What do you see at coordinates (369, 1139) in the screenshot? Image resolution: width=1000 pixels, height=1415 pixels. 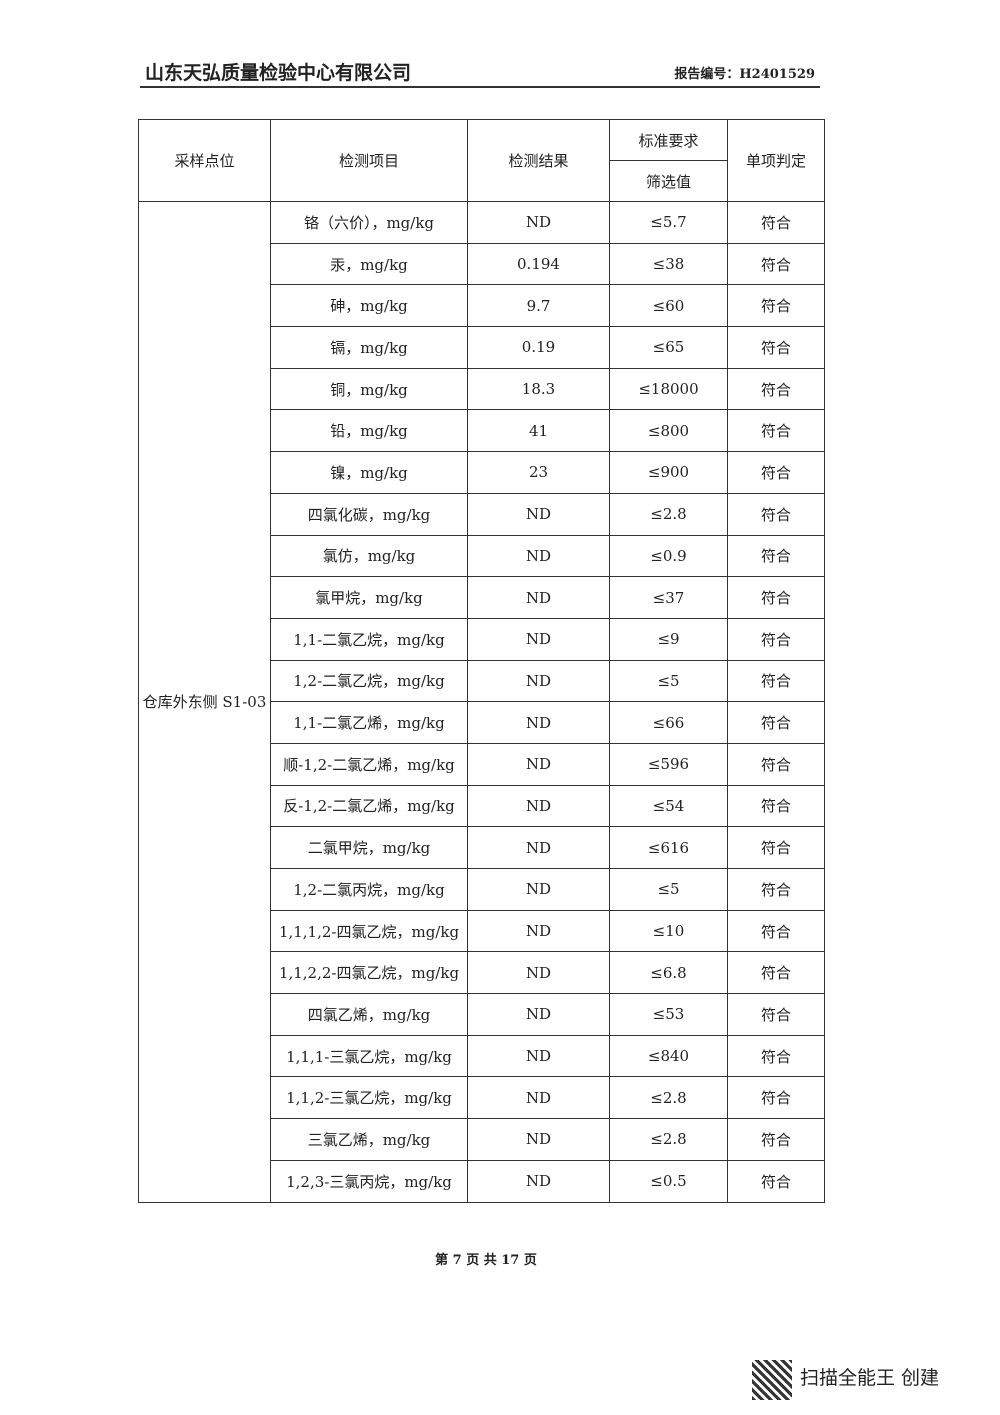 I see `item-cell: 三氯乙烯，mg/kg` at bounding box center [369, 1139].